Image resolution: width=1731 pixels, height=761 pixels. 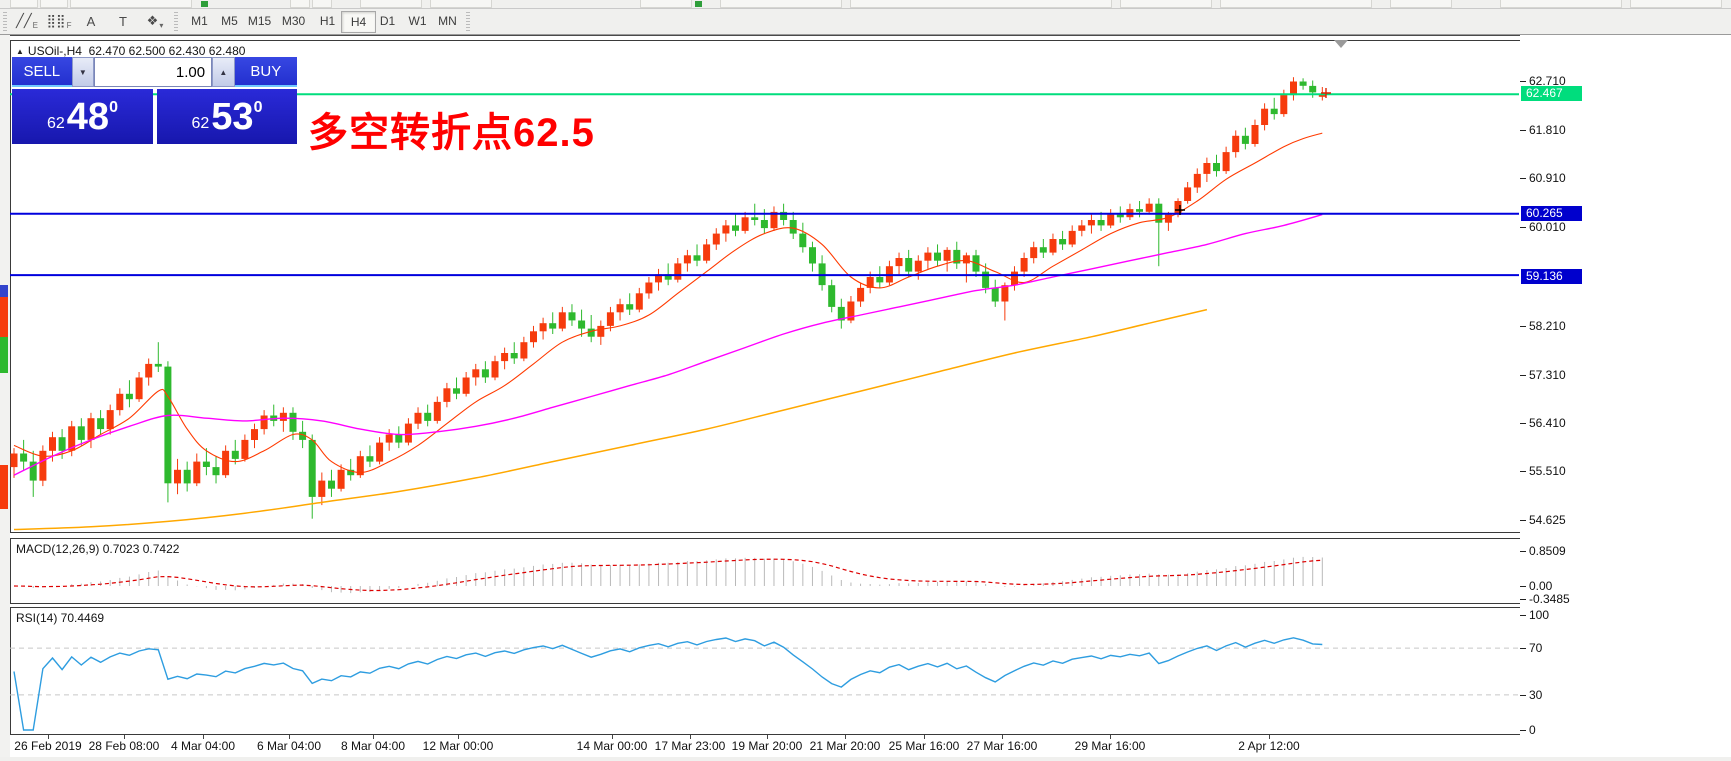 I want to click on background-toolbar-strip, so click(x=865, y=4).